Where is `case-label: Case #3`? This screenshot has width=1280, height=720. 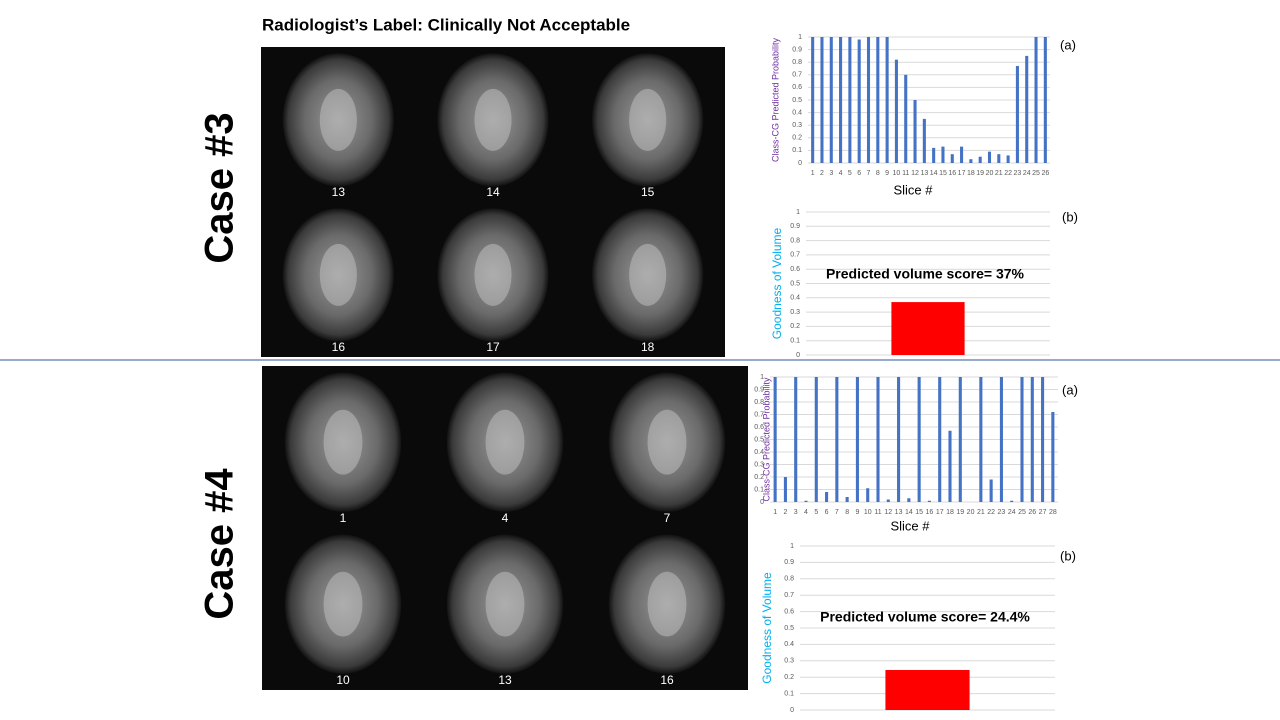 case-label: Case #3 is located at coordinates (220, 187).